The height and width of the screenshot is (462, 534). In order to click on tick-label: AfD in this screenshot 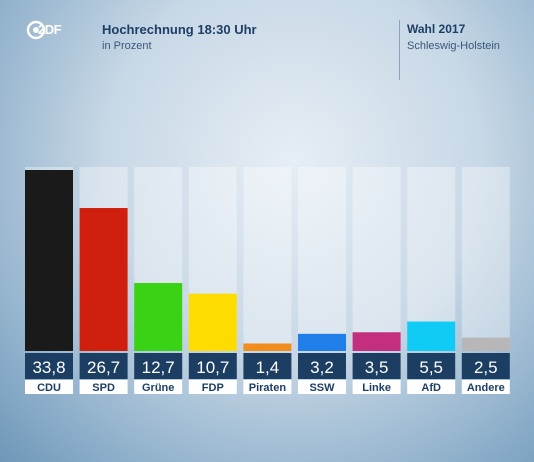, I will do `click(431, 388)`.